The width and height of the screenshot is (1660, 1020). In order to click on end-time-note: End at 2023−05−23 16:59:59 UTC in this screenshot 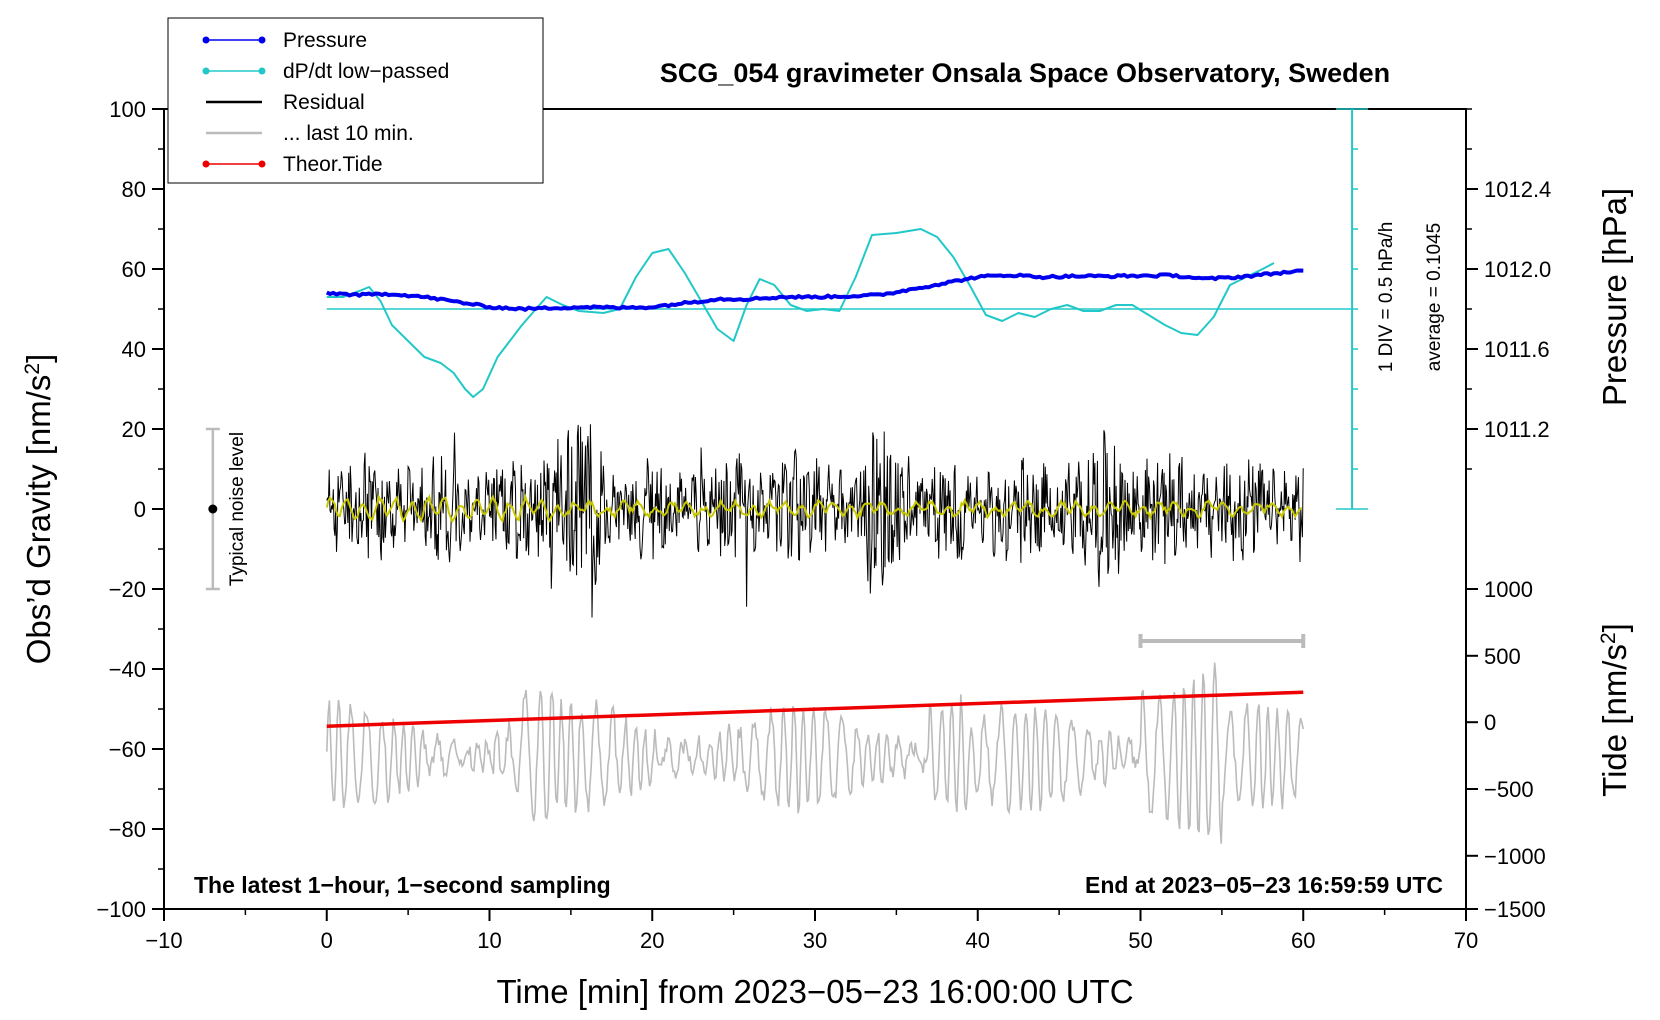, I will do `click(1264, 885)`.